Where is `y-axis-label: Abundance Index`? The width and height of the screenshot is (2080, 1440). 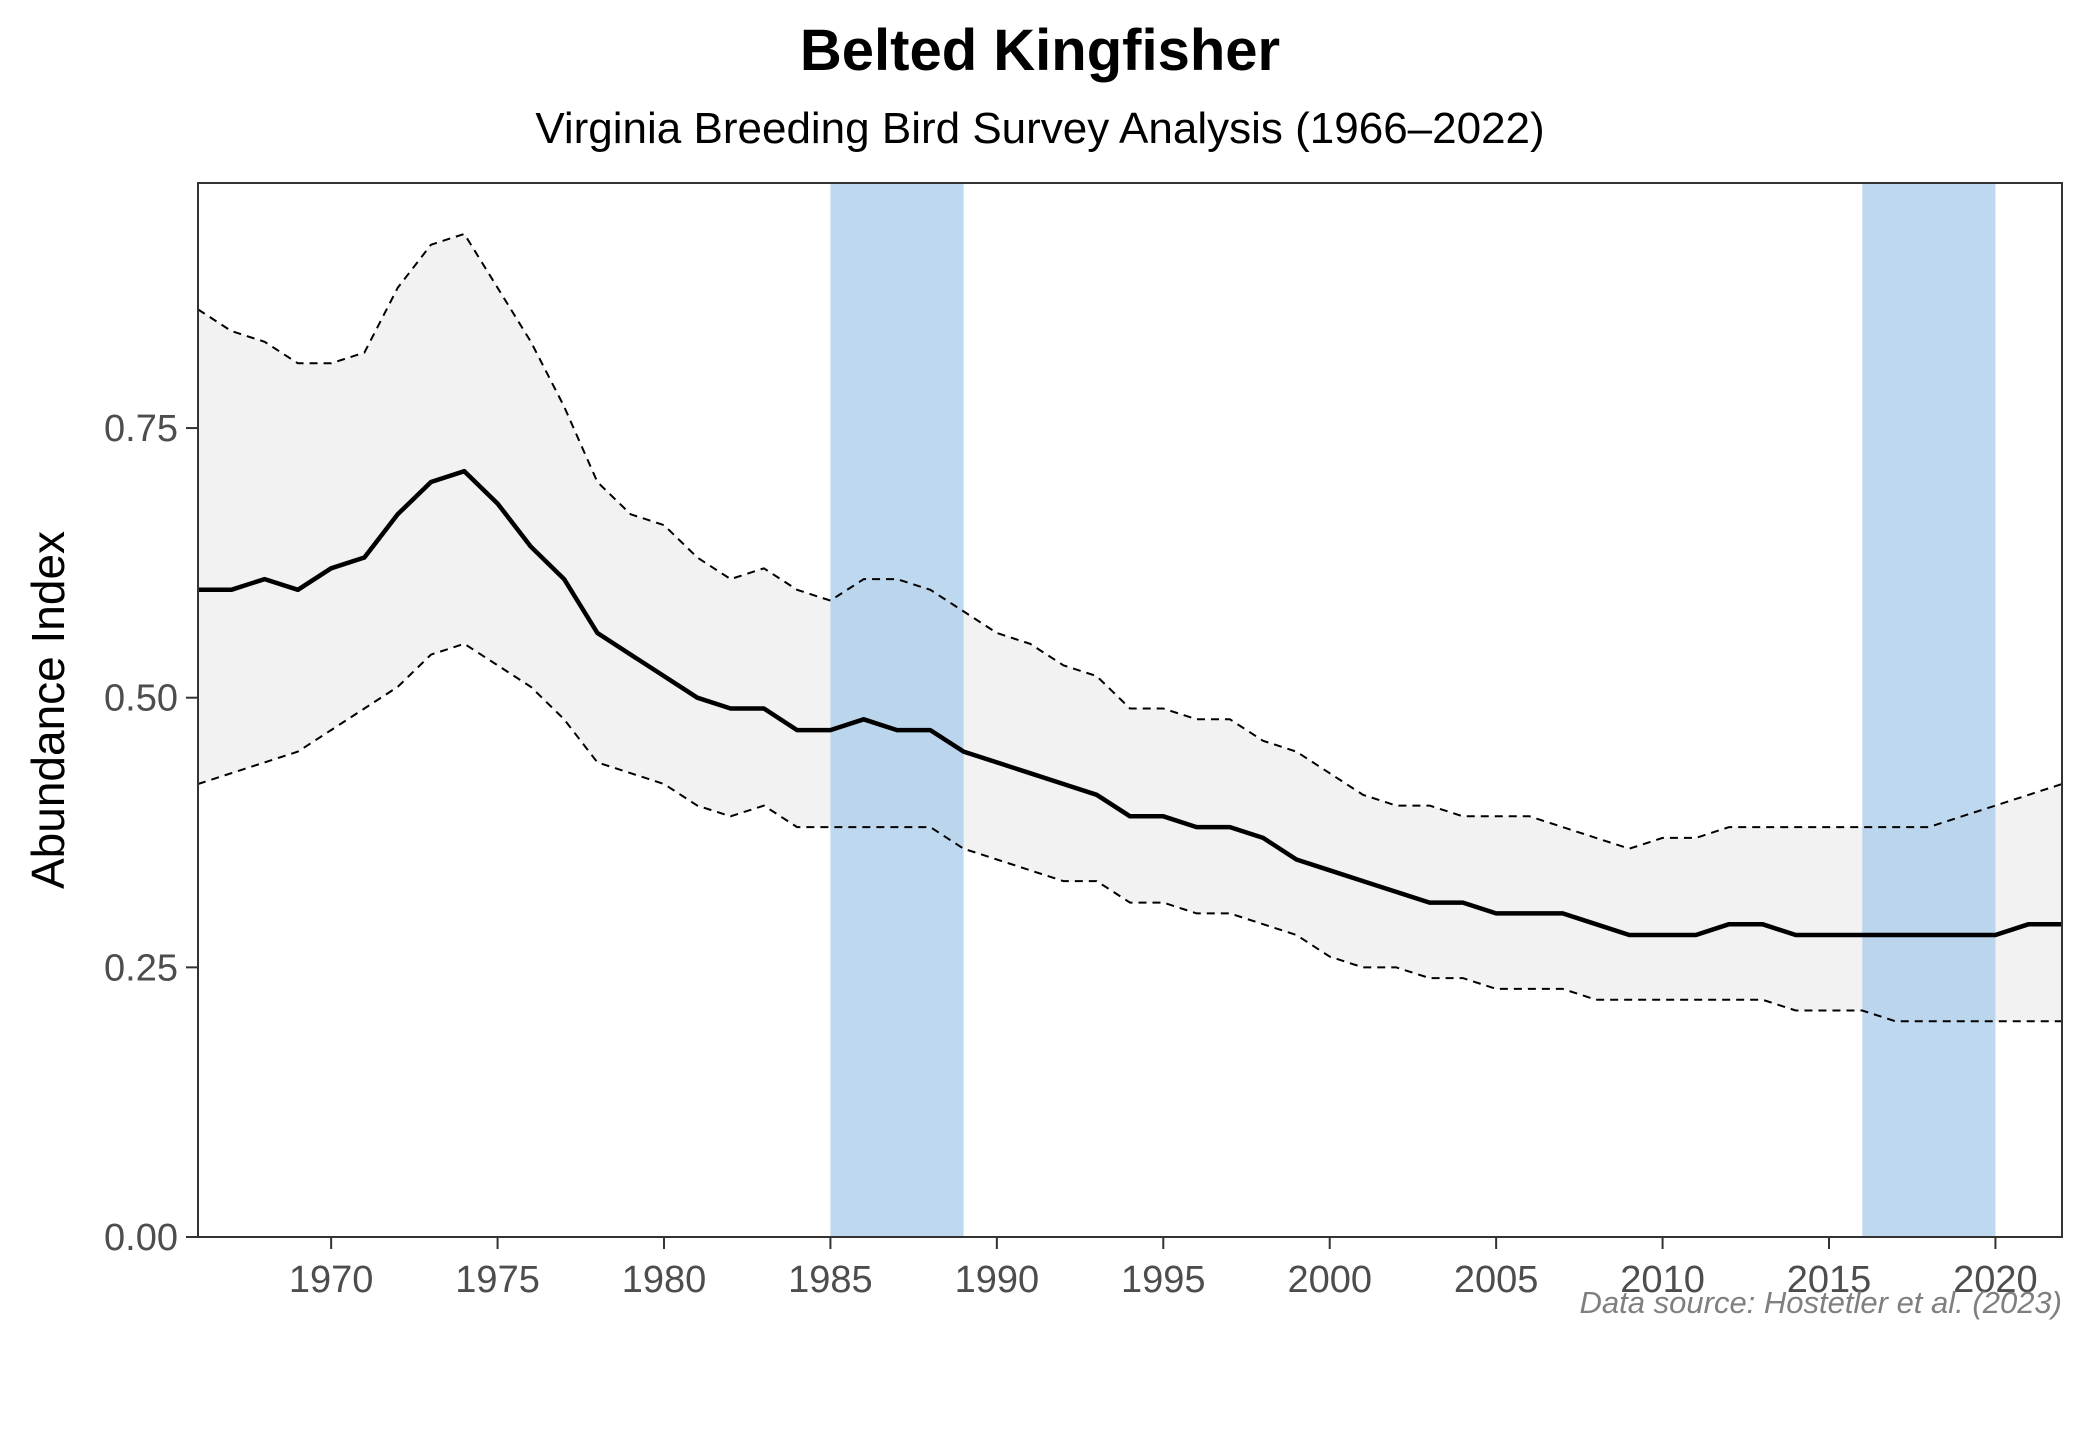
y-axis-label: Abundance Index is located at coordinates (48, 710).